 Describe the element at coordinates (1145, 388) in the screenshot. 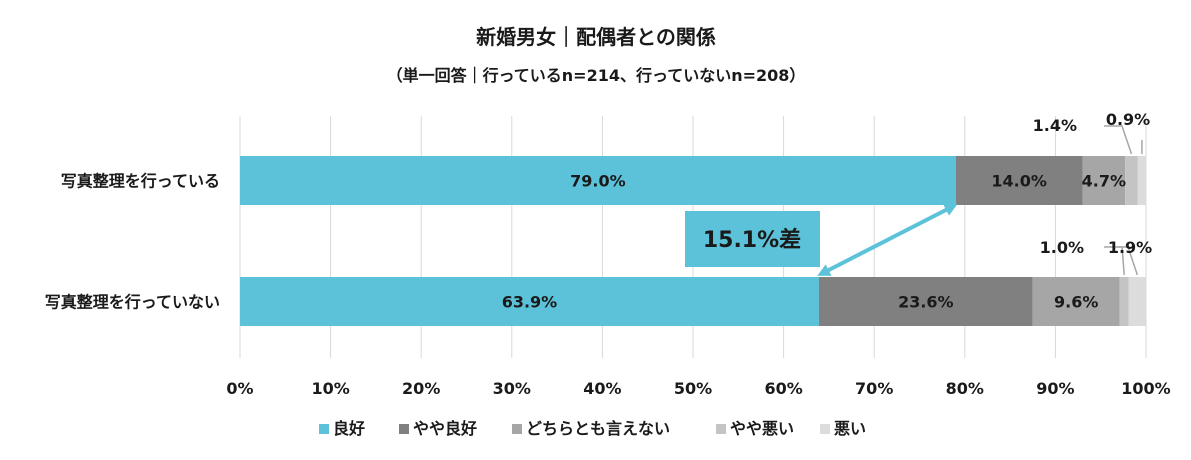

I see `x-tick-label: 100%` at that location.